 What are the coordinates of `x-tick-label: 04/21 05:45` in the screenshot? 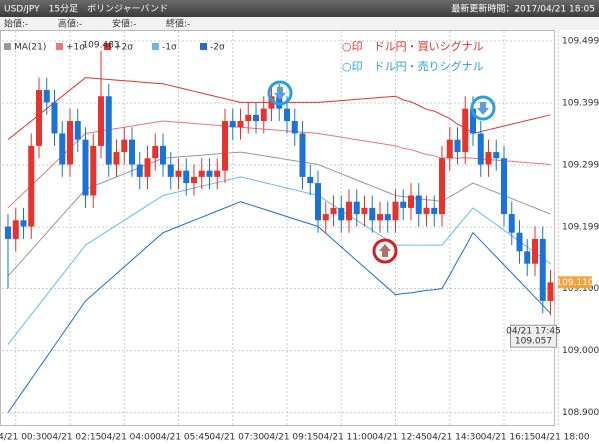 It's located at (182, 438).